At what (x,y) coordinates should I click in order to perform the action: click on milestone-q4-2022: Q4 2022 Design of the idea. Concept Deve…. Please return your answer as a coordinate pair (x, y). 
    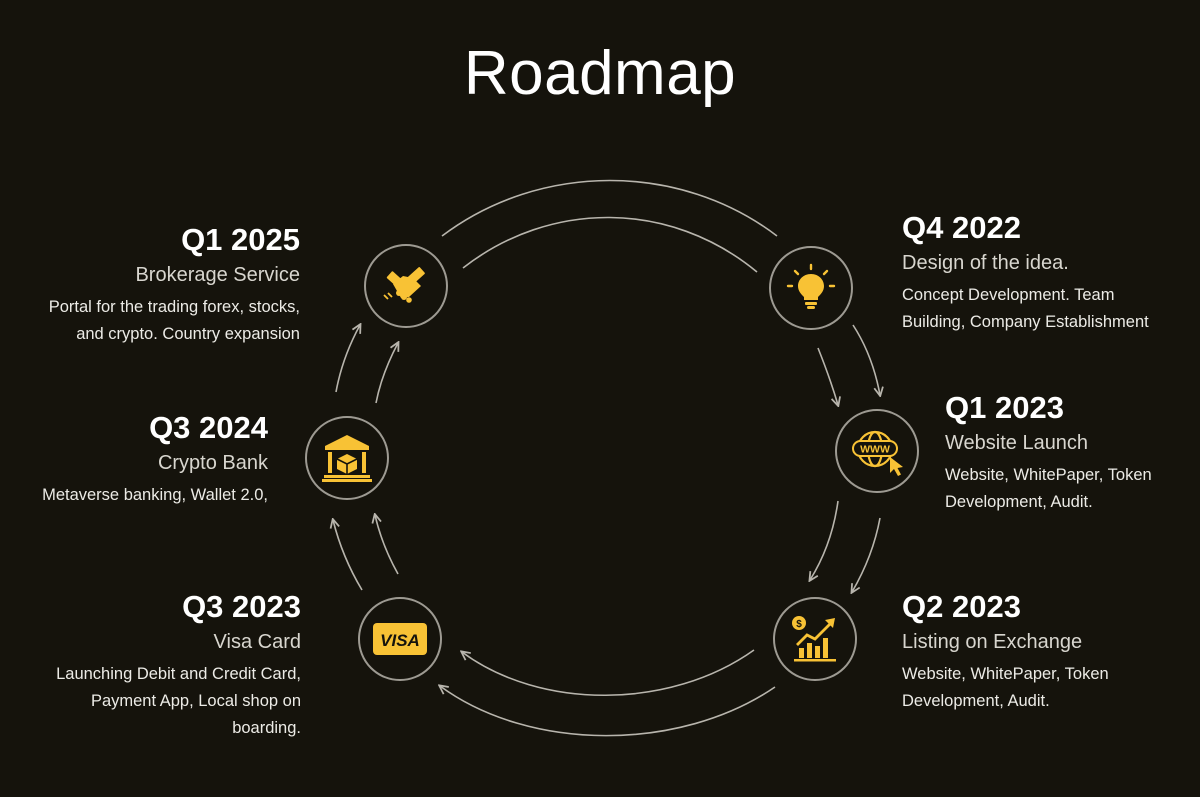
    Looking at the image, I should click on (1047, 273).